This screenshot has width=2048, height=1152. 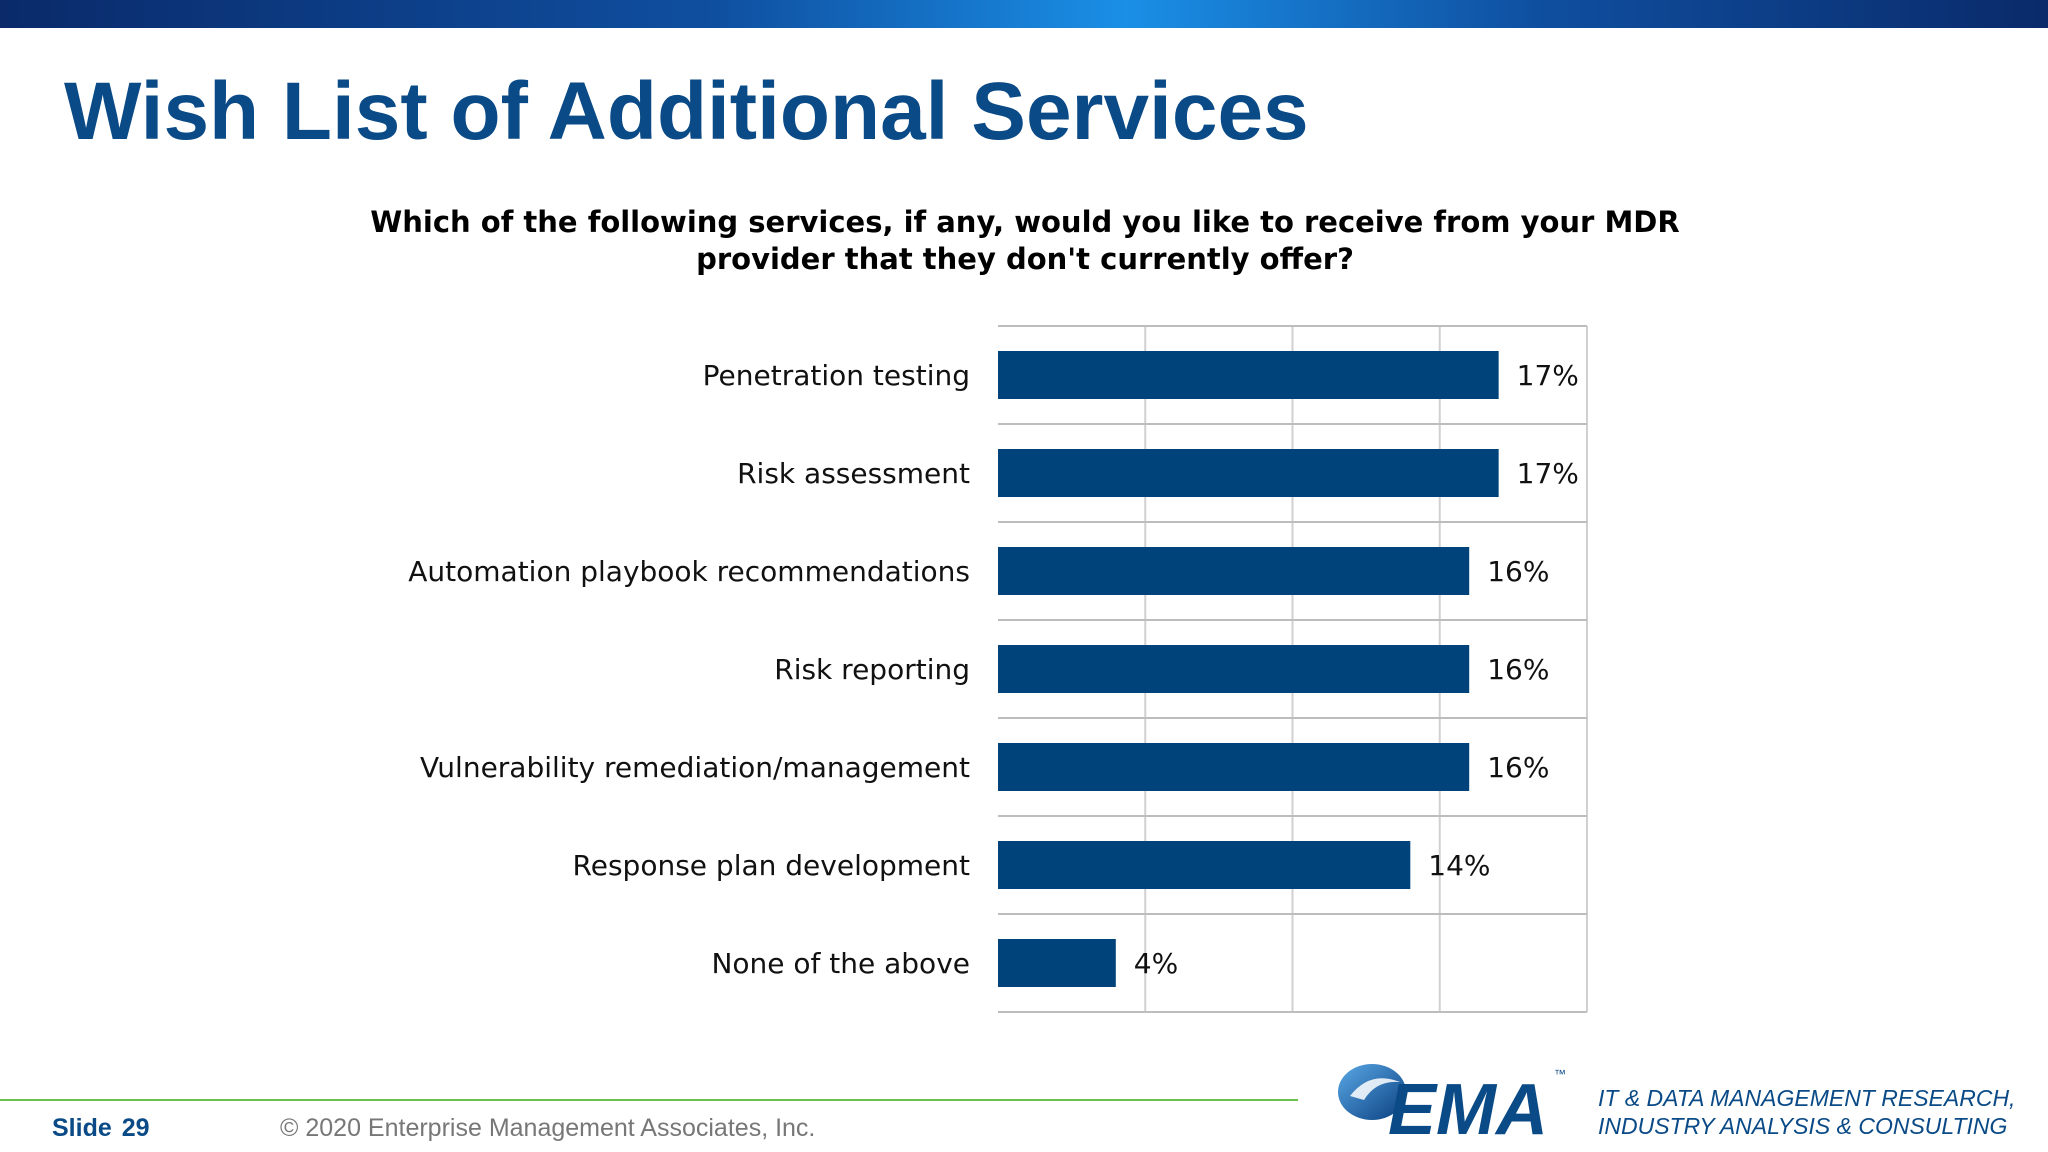 What do you see at coordinates (686, 111) in the screenshot?
I see `slide-title: Wish List of Additional Services` at bounding box center [686, 111].